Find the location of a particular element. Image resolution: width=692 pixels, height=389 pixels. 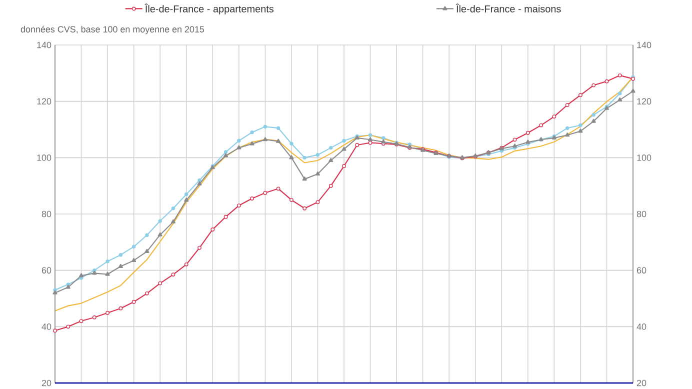

y-tick-label: 100 is located at coordinates (44, 157).